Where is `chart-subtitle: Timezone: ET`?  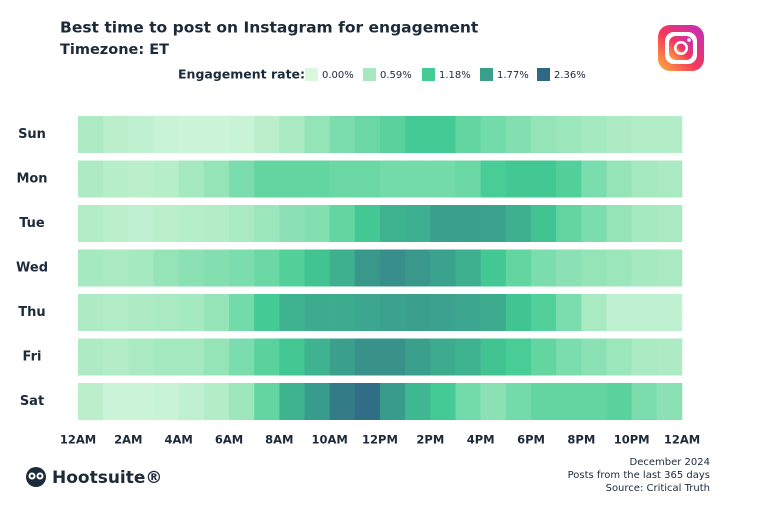
chart-subtitle: Timezone: ET is located at coordinates (114, 50).